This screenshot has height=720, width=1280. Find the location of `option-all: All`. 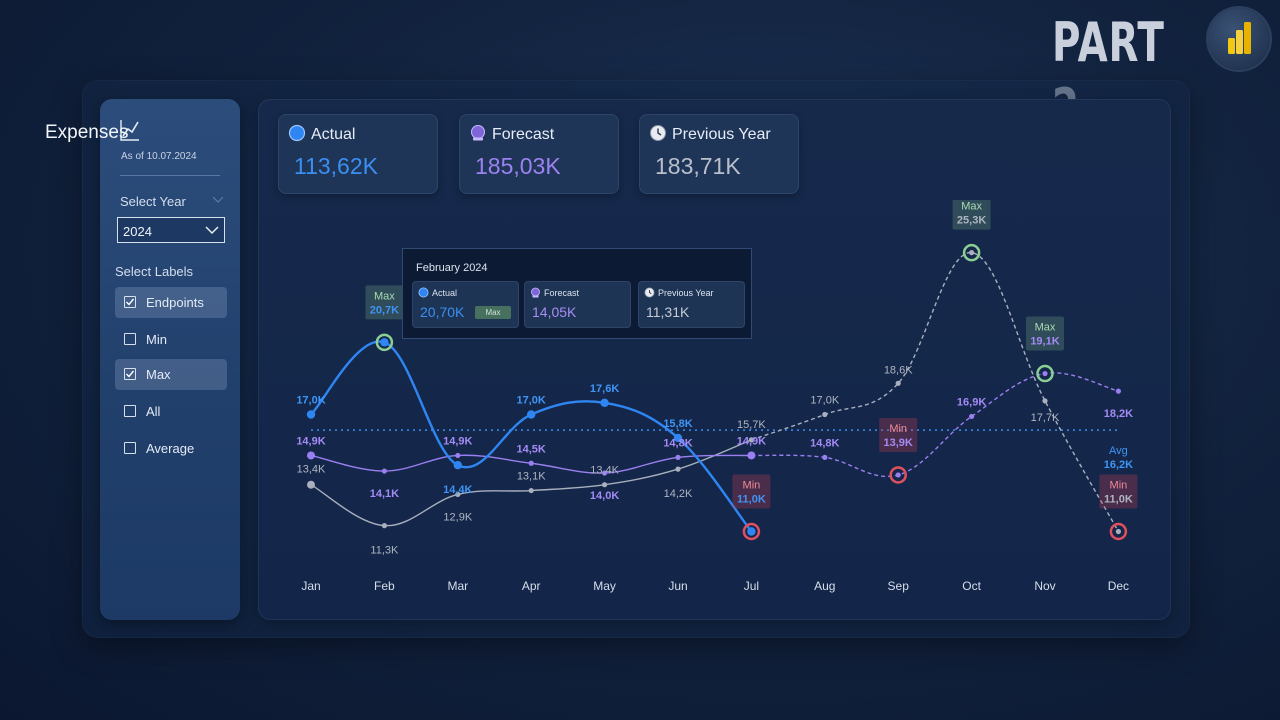

option-all: All is located at coordinates (171, 411).